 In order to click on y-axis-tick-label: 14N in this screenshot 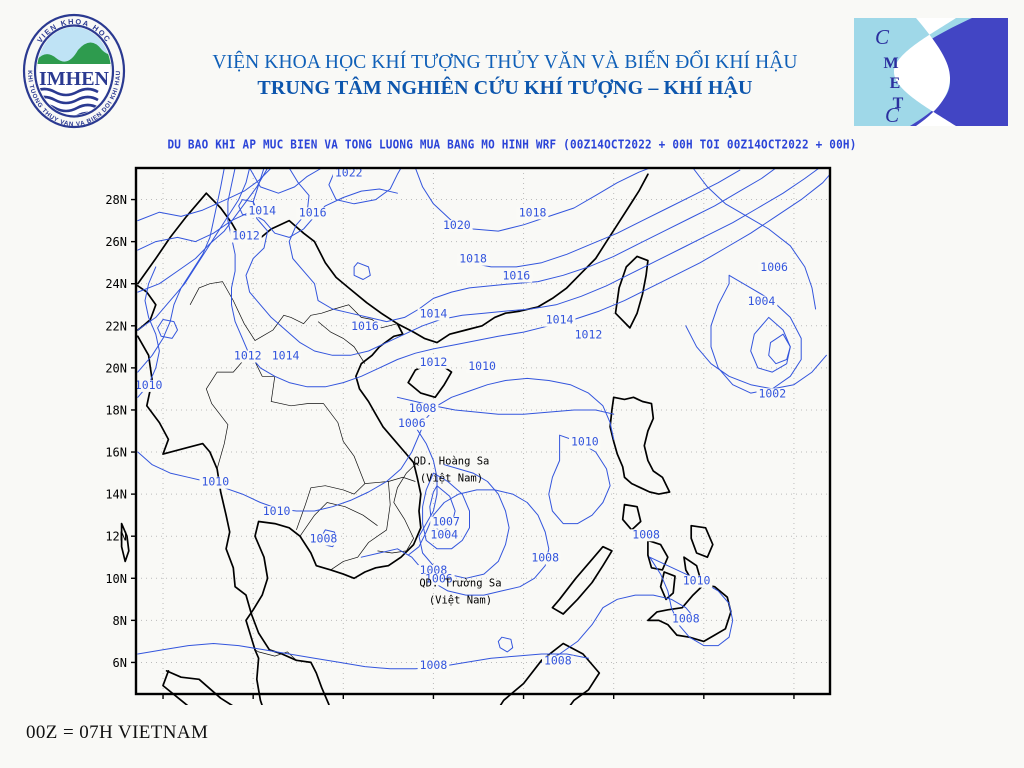, I will do `click(116, 495)`.